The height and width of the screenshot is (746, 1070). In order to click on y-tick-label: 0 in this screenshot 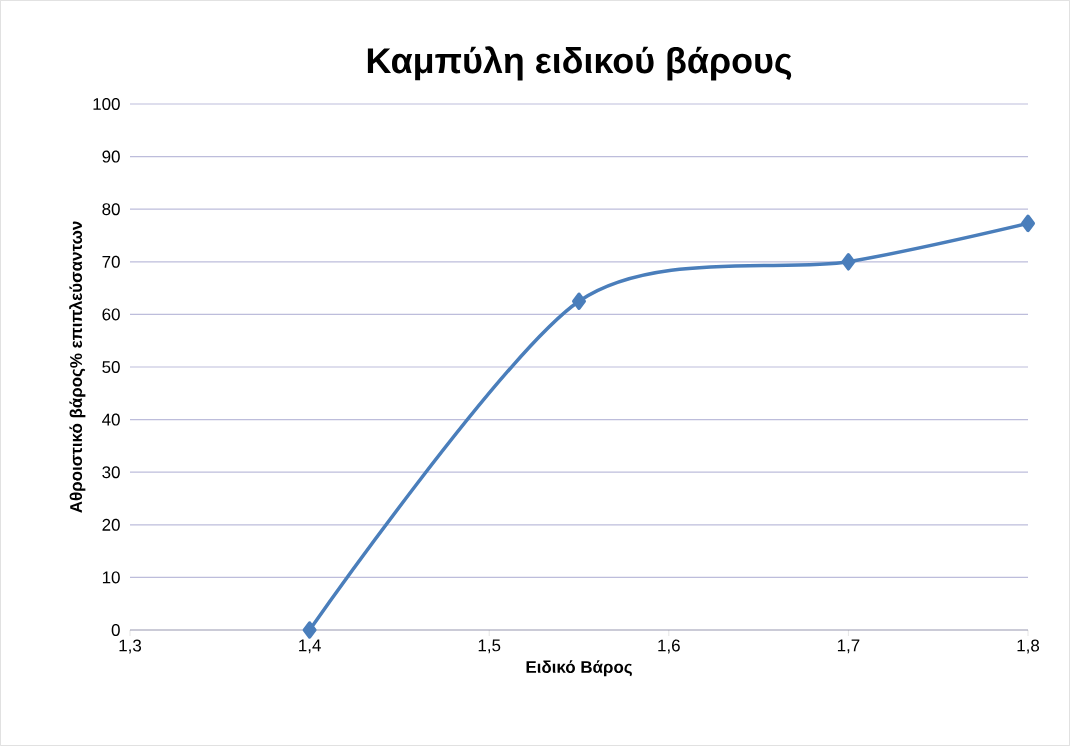, I will do `click(115, 630)`.